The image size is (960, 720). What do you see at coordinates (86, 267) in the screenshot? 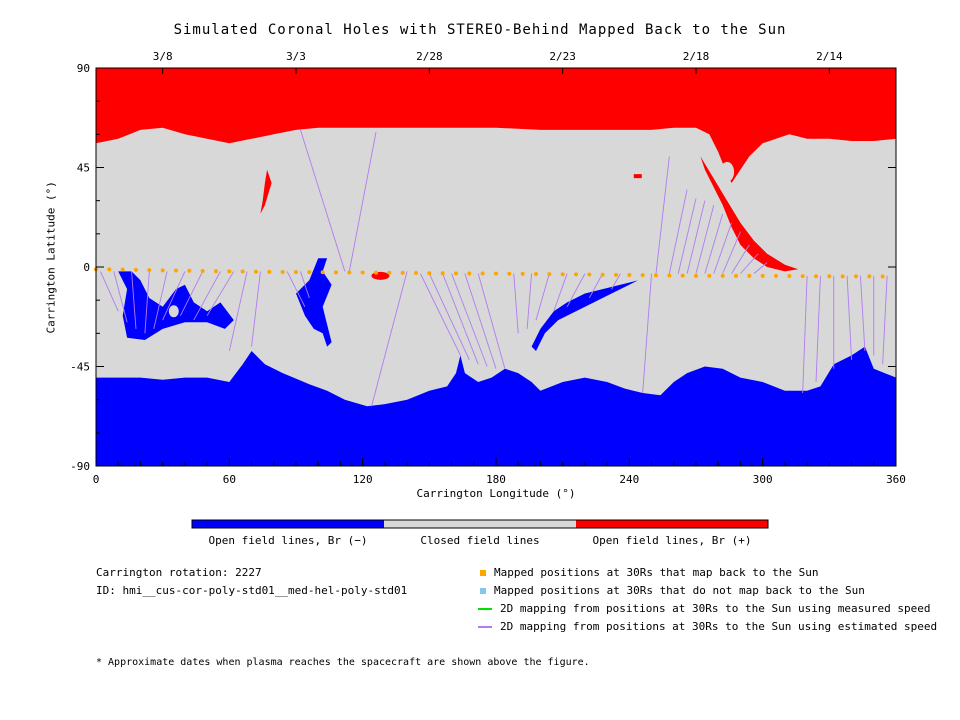
I see `y-tick-label-2: 0` at bounding box center [86, 267].